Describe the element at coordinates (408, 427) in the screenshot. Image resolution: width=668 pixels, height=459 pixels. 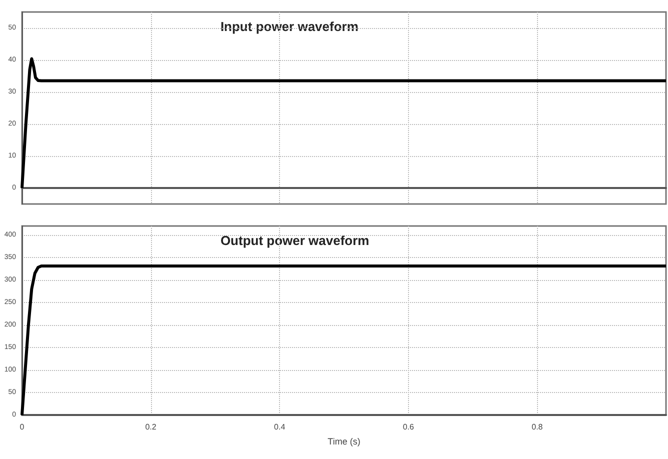
I see `x-tick-label: 0.6` at that location.